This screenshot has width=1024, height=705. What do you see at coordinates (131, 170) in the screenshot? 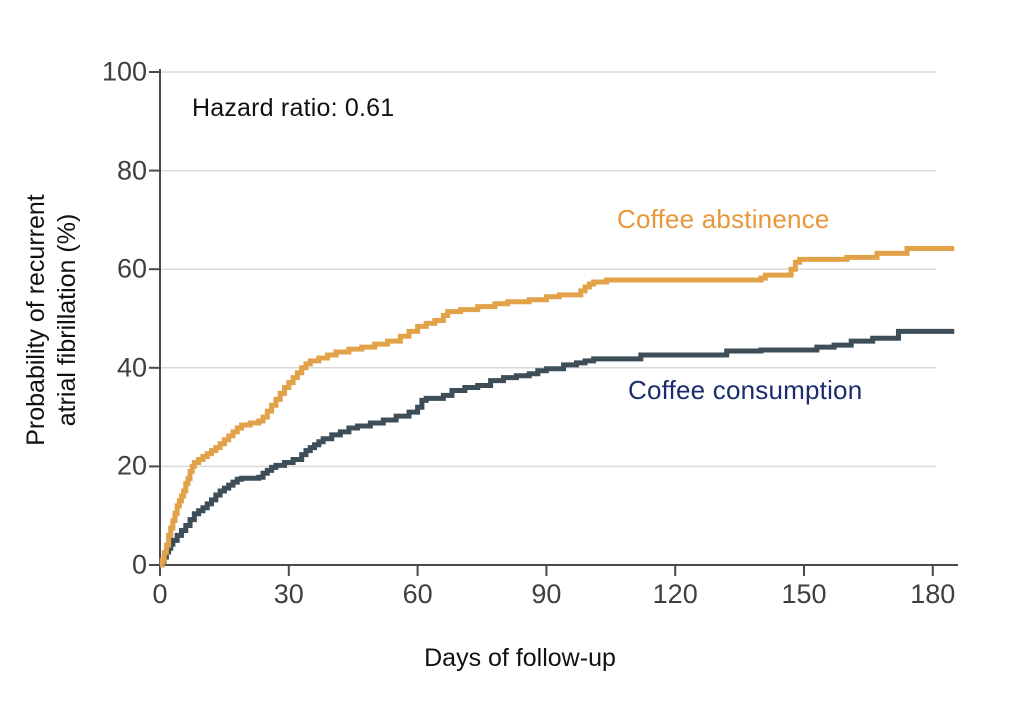
I see `y-tick-label-80: 80` at bounding box center [131, 170].